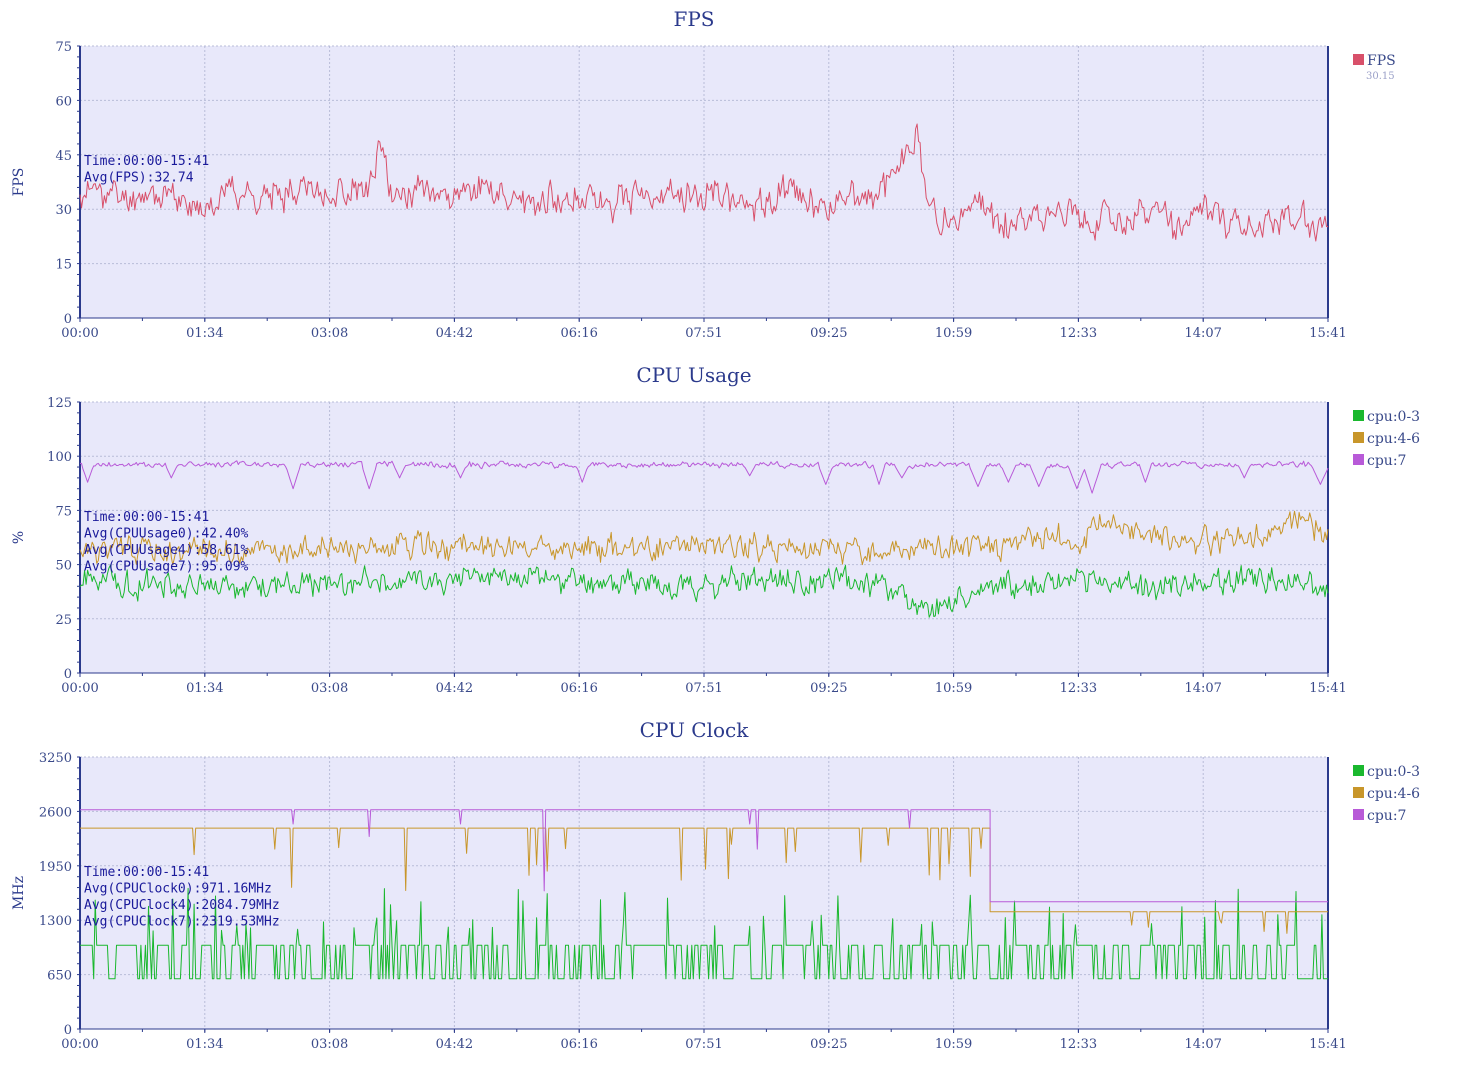  Describe the element at coordinates (55, 921) in the screenshot. I see `y-tick-label: 1300` at that location.